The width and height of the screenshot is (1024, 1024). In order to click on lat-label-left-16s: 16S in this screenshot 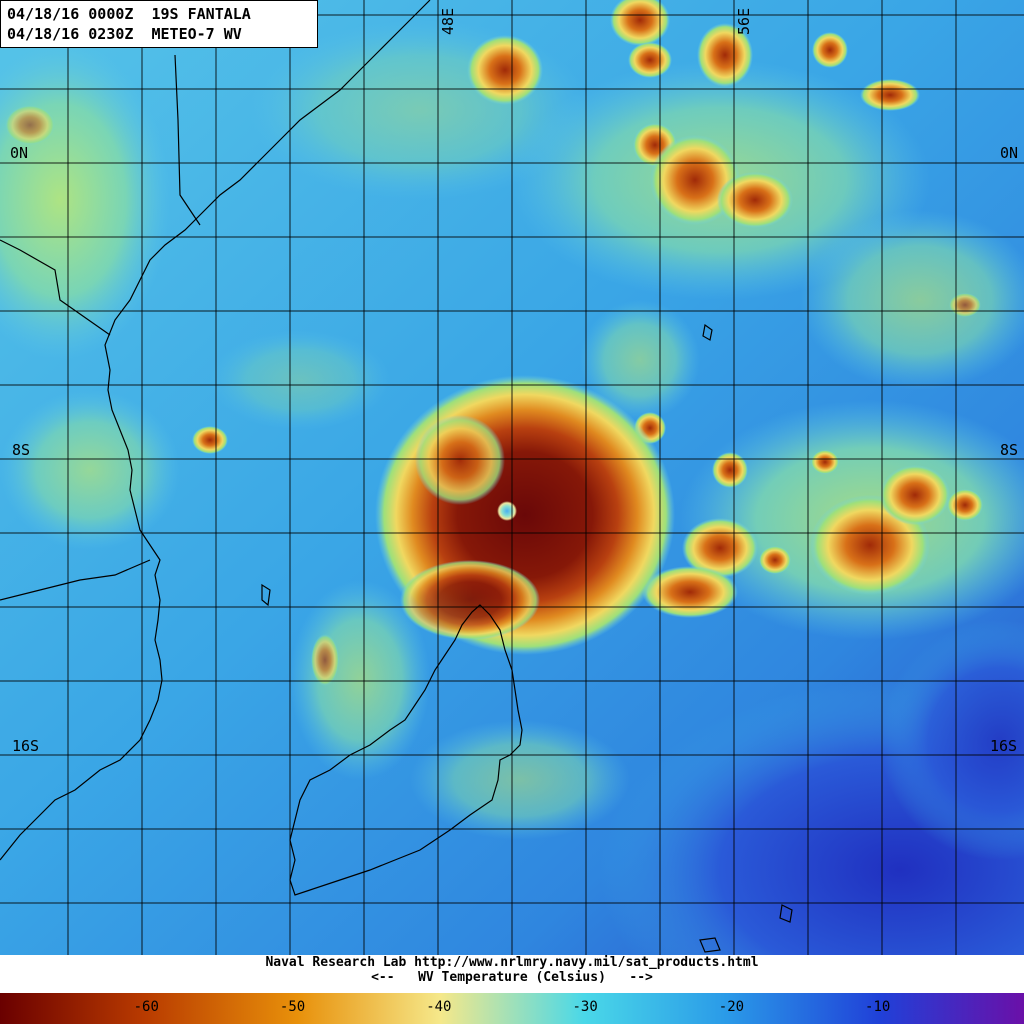, I will do `click(25, 746)`.